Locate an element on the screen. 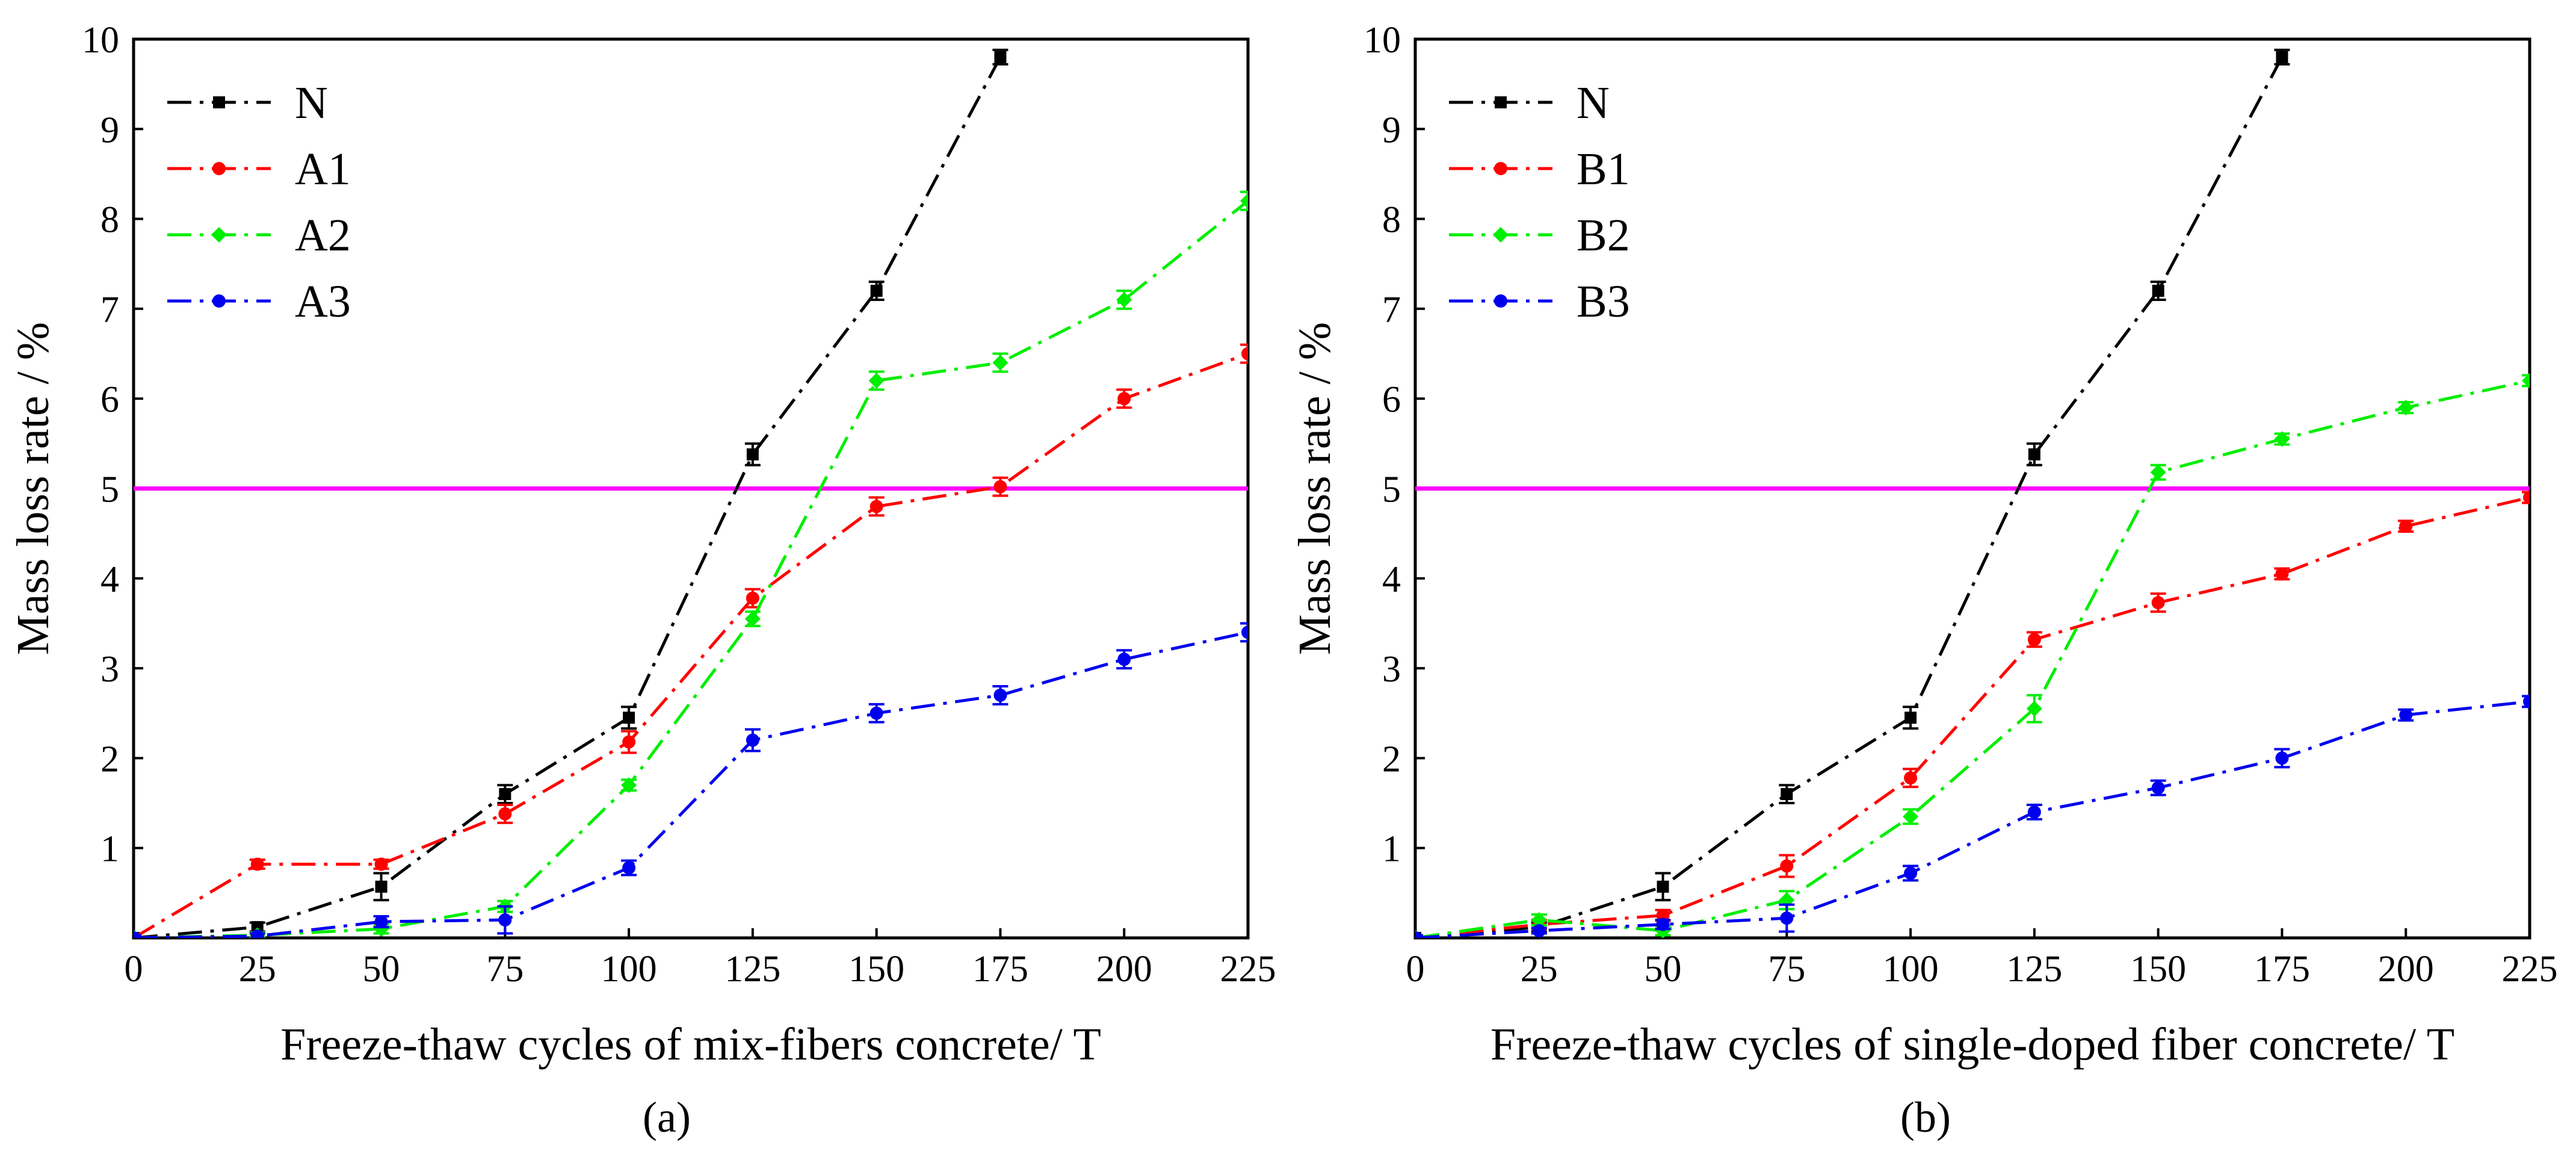 This screenshot has height=1151, width=2576. legend-label: B2 is located at coordinates (1603, 235).